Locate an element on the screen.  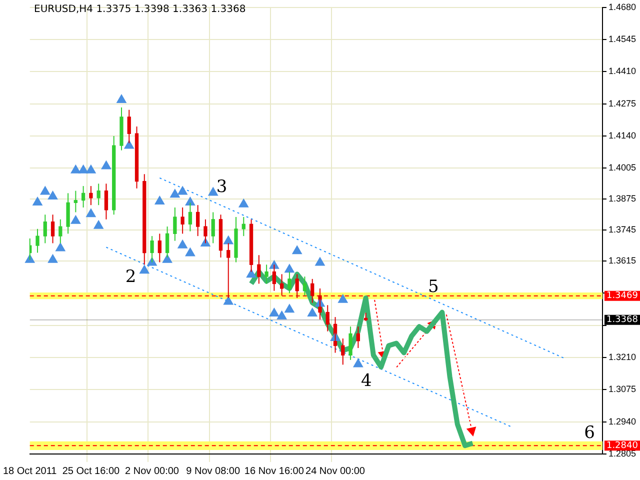
y-tick-label: 1.3075 is located at coordinates (622, 389).